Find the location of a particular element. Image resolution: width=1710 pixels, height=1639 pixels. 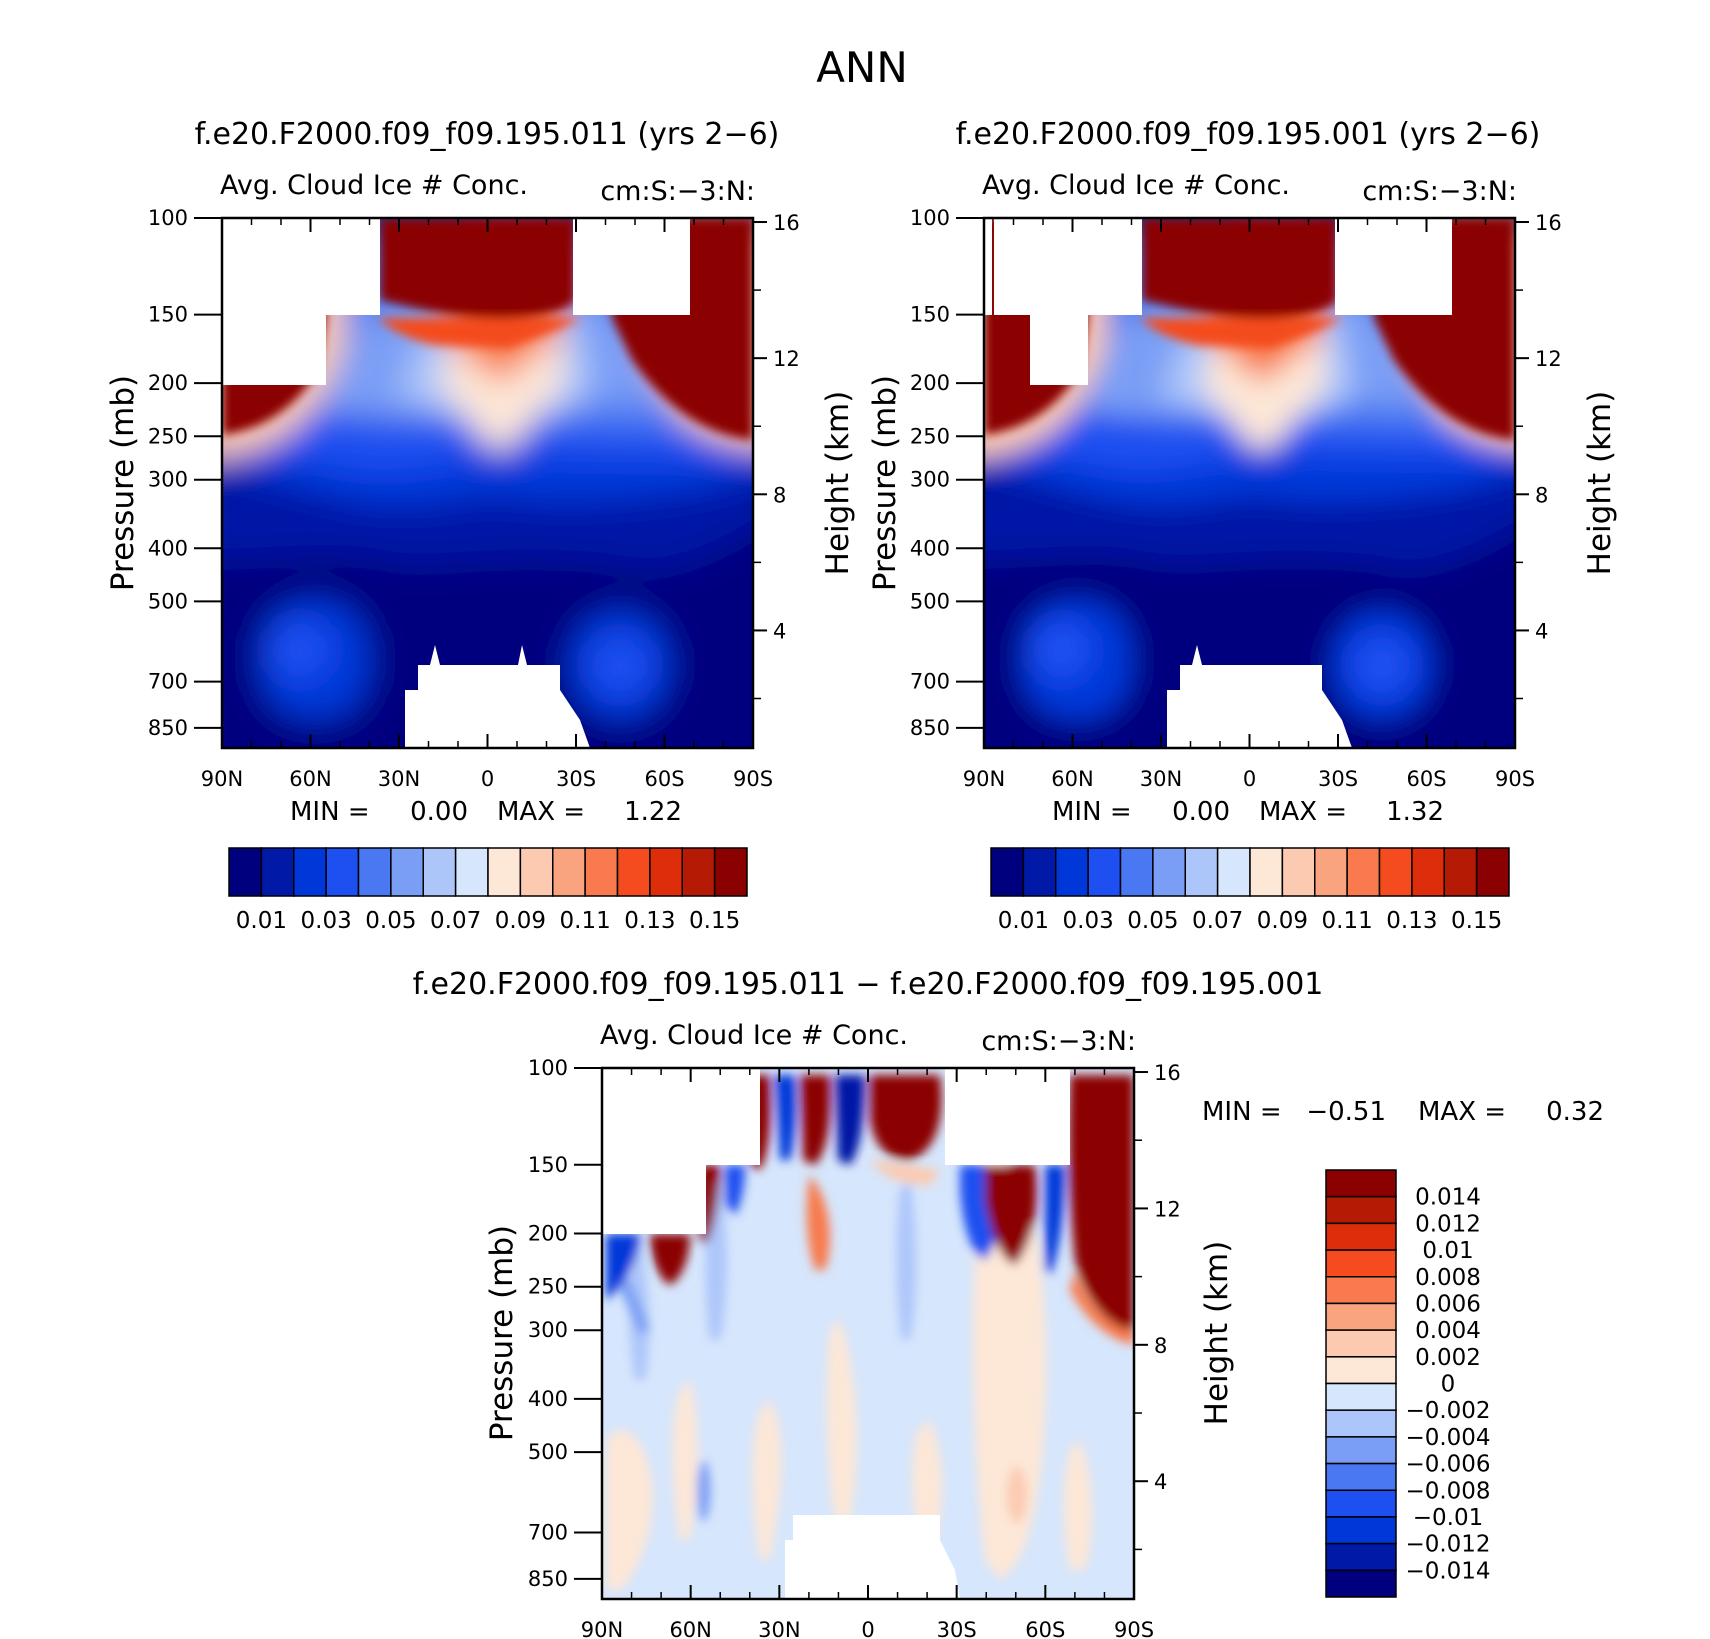

panel-a-ytick-right-label: 4 is located at coordinates (779, 631).